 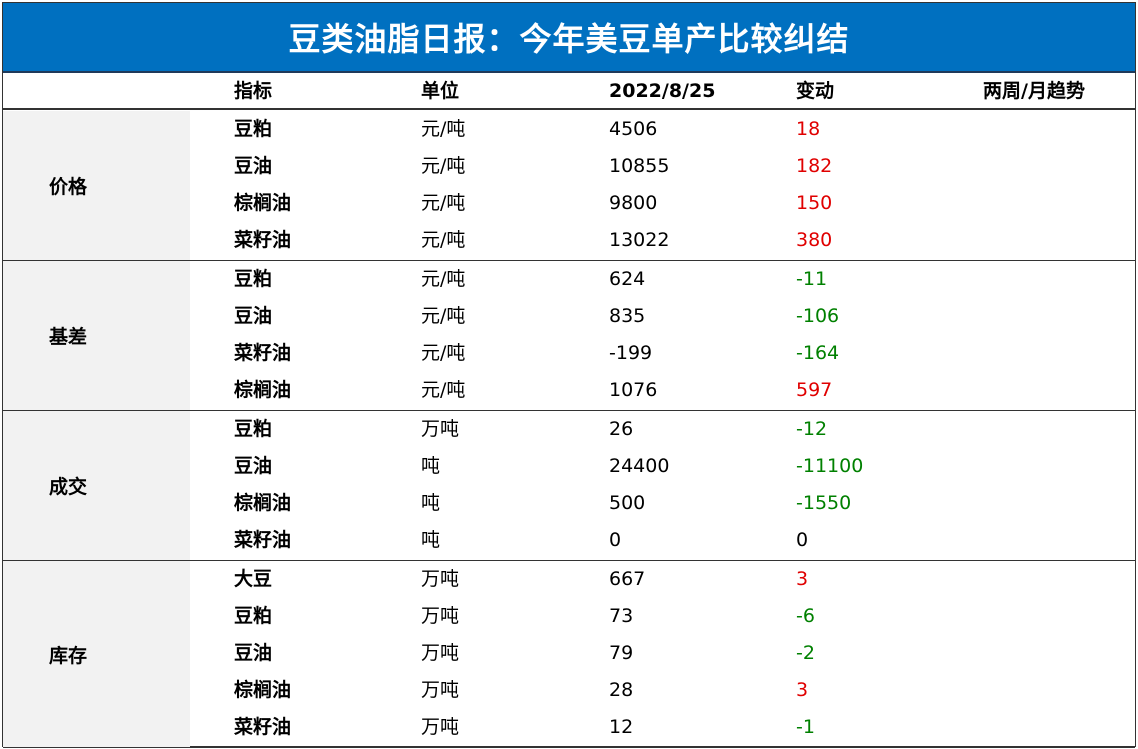 What do you see at coordinates (627, 316) in the screenshot?
I see `row-value: 835` at bounding box center [627, 316].